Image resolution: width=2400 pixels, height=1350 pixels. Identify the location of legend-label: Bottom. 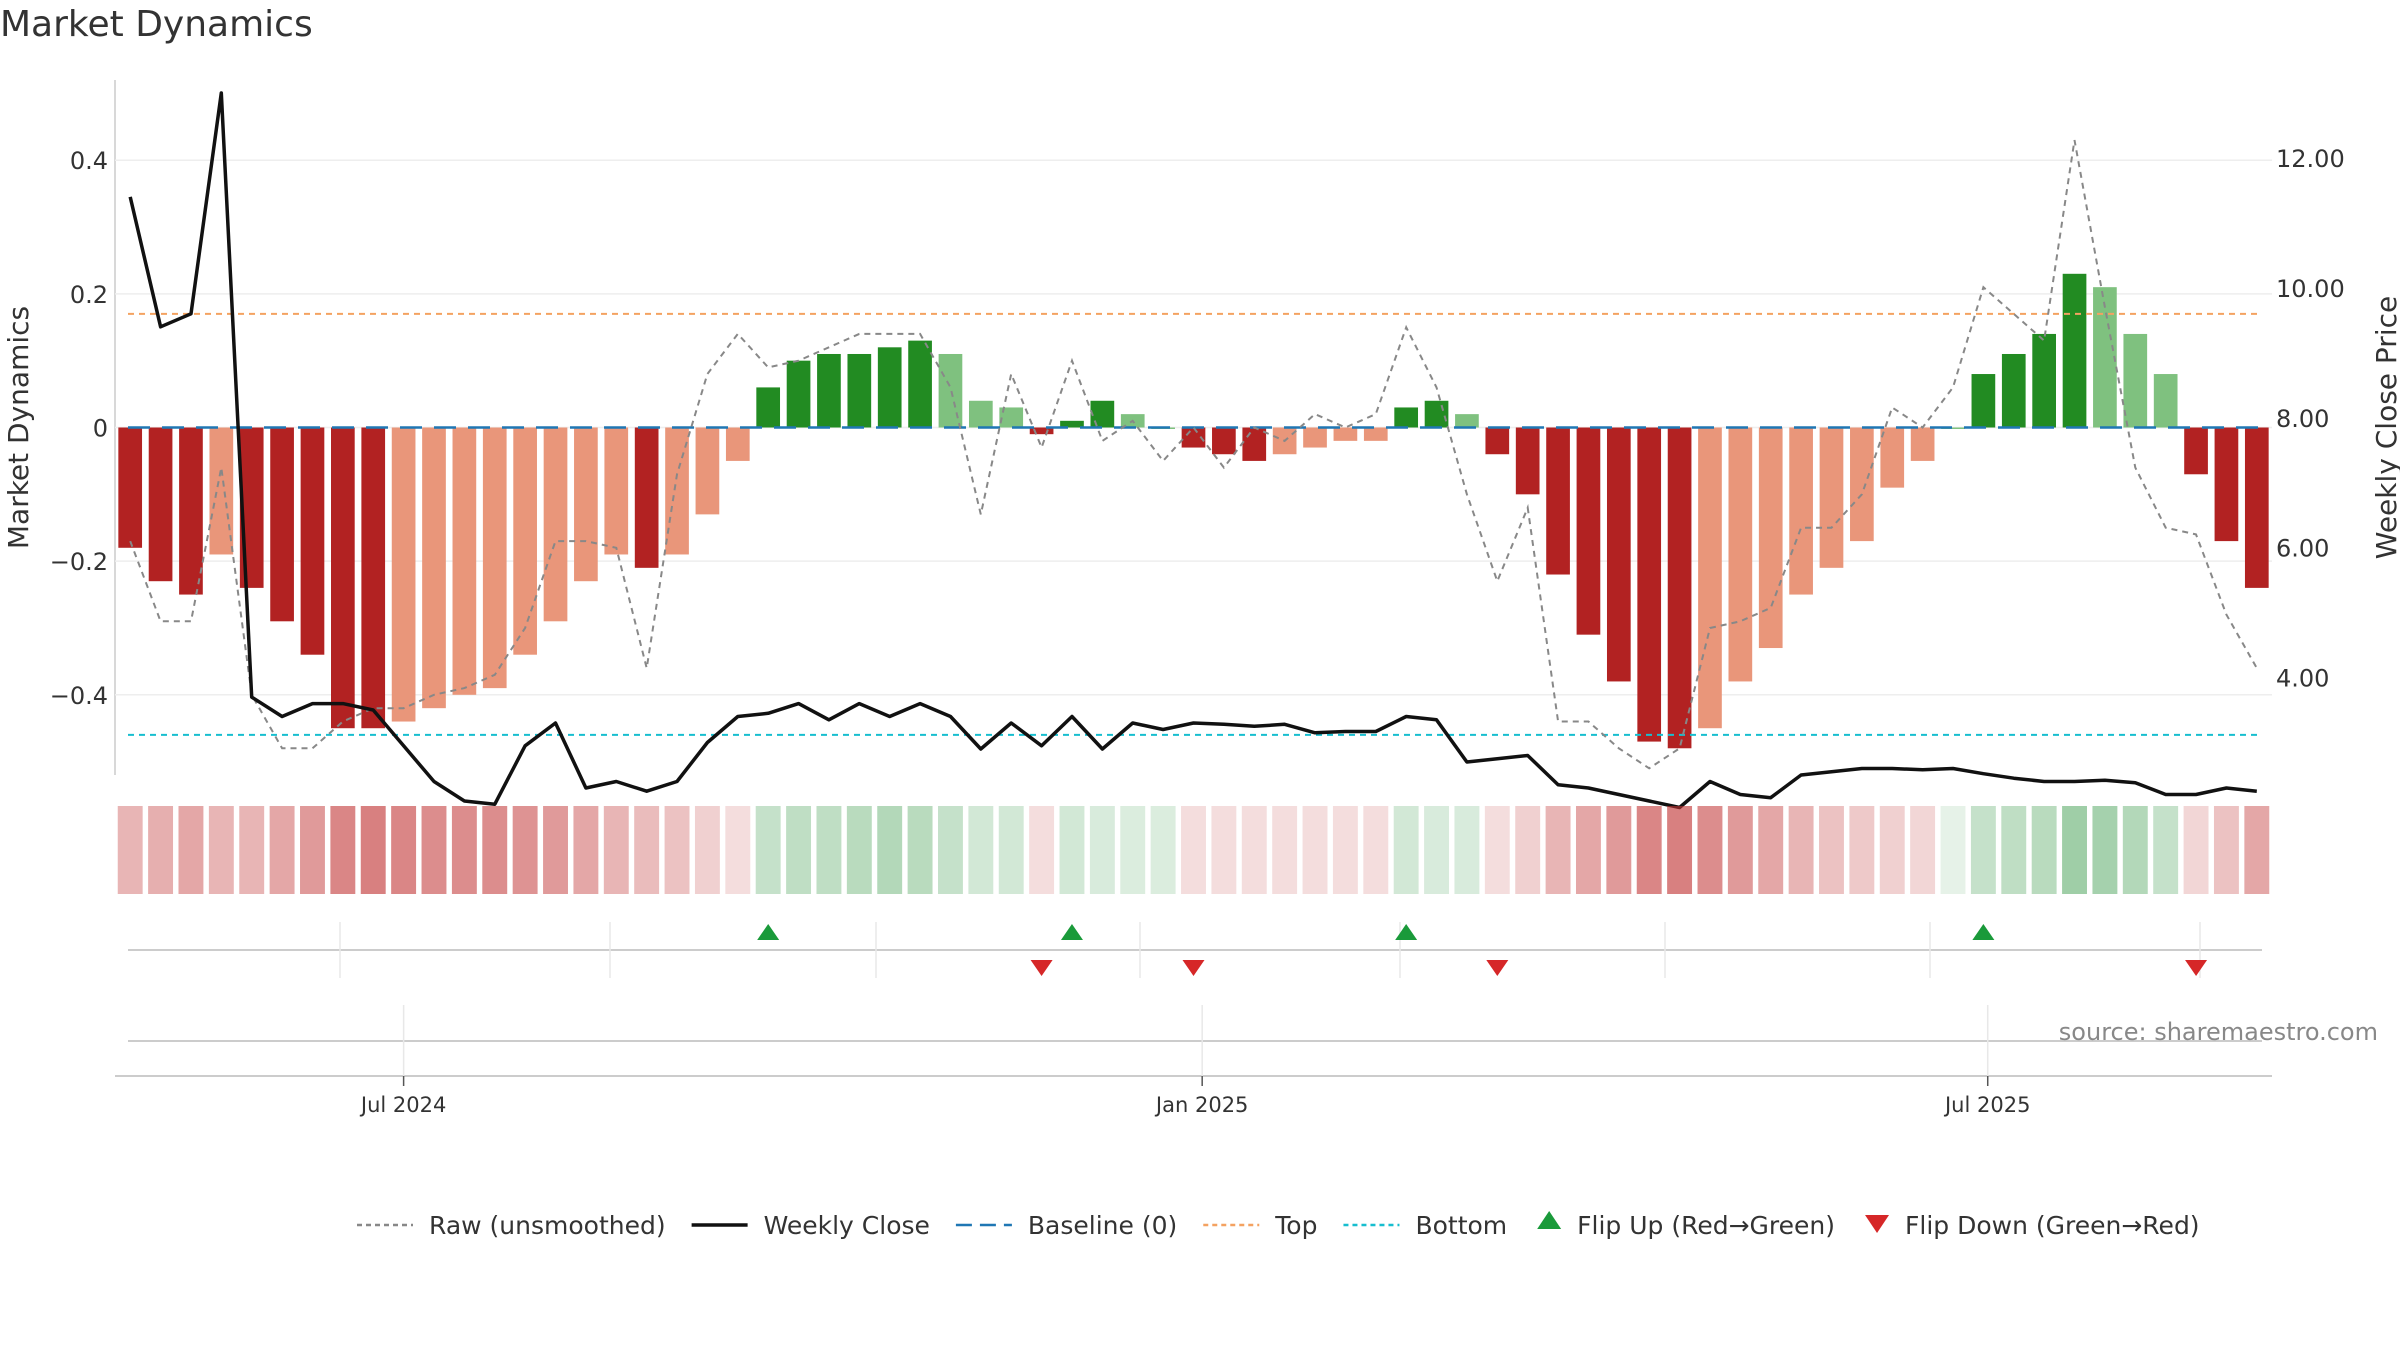
(1461, 1225).